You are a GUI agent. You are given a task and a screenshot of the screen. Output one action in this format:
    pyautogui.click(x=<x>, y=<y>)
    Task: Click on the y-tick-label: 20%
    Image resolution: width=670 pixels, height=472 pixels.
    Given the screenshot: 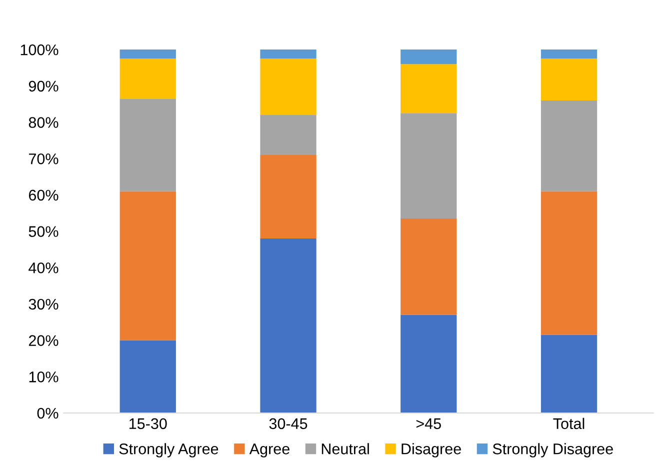 What is the action you would take?
    pyautogui.click(x=43, y=340)
    